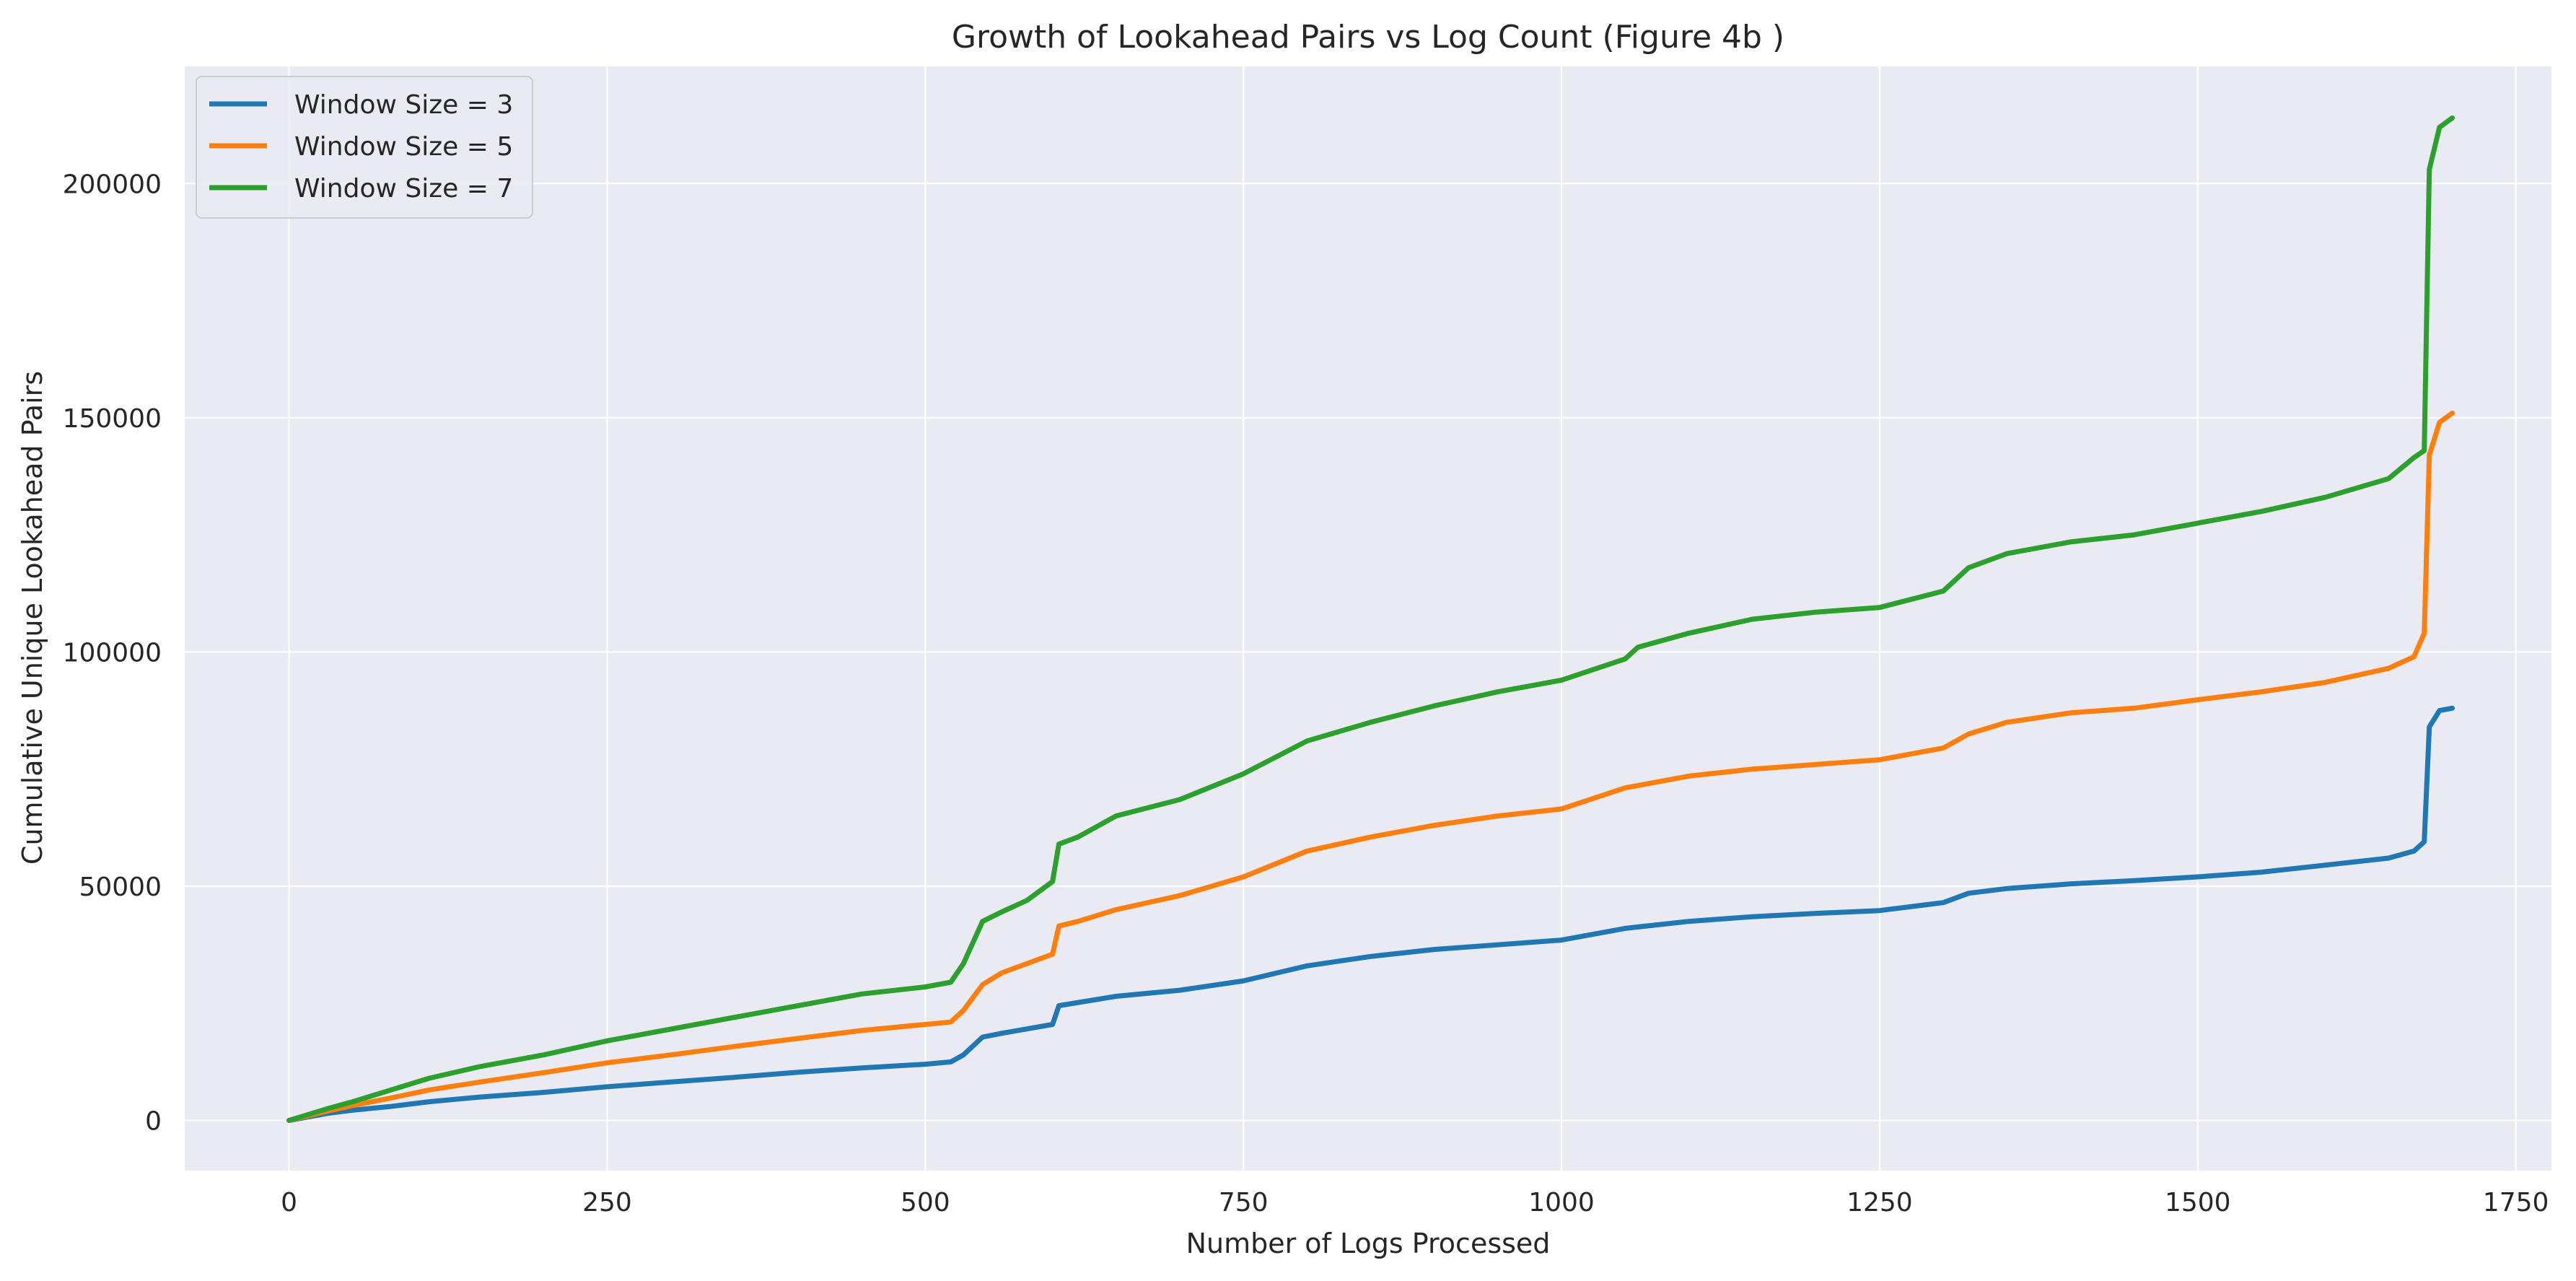 This screenshot has width=2576, height=1281. Describe the element at coordinates (403, 105) in the screenshot. I see `legend-label: Window Size = 3` at that location.